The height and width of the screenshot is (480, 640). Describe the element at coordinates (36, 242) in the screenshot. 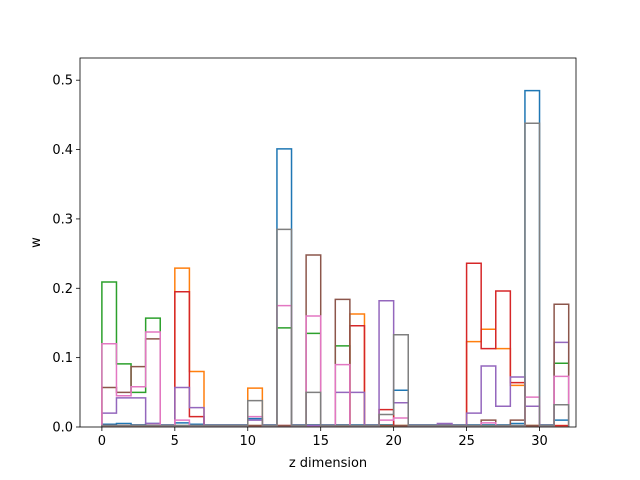

I see `y-axis-label: w` at that location.